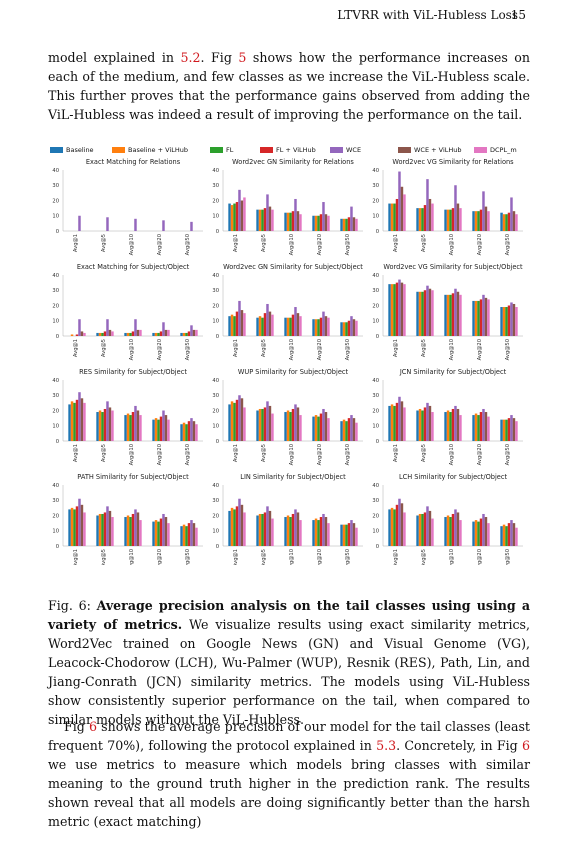  I want to click on x-tick-label: Avg@10, so click(452, 349).